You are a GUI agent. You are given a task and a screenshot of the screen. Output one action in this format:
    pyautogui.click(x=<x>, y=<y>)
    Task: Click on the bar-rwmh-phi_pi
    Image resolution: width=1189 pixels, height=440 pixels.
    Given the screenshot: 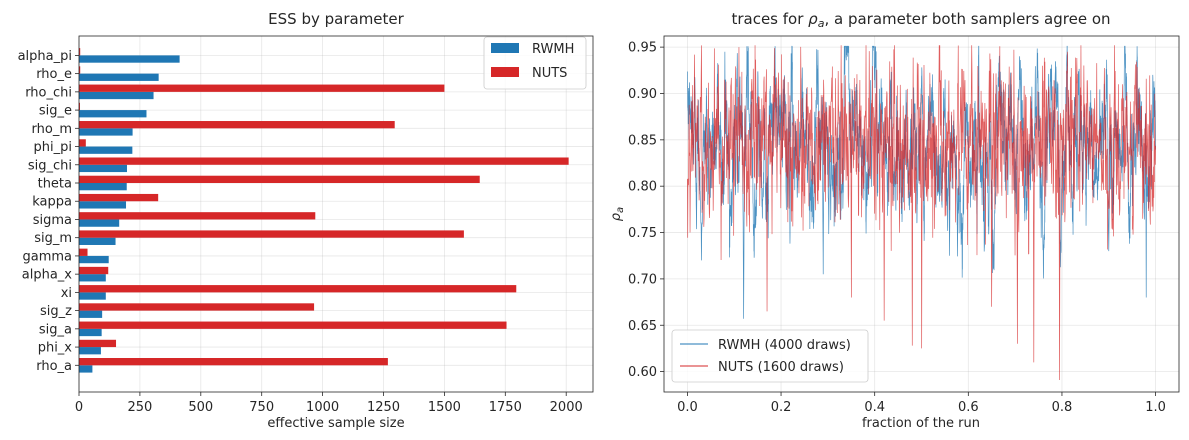 What is the action you would take?
    pyautogui.click(x=106, y=150)
    